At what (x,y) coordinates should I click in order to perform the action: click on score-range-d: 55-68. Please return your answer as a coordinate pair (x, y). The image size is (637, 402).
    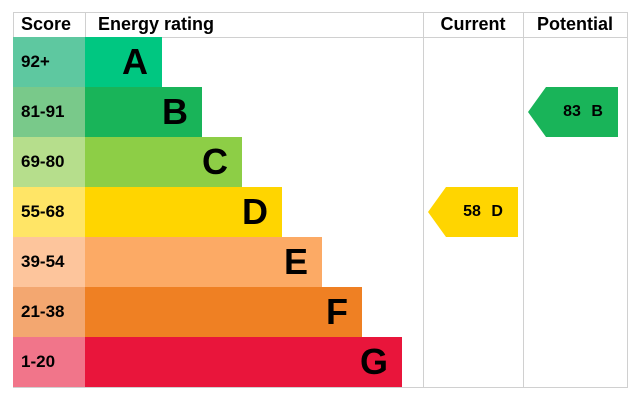
    Looking at the image, I should click on (49, 212).